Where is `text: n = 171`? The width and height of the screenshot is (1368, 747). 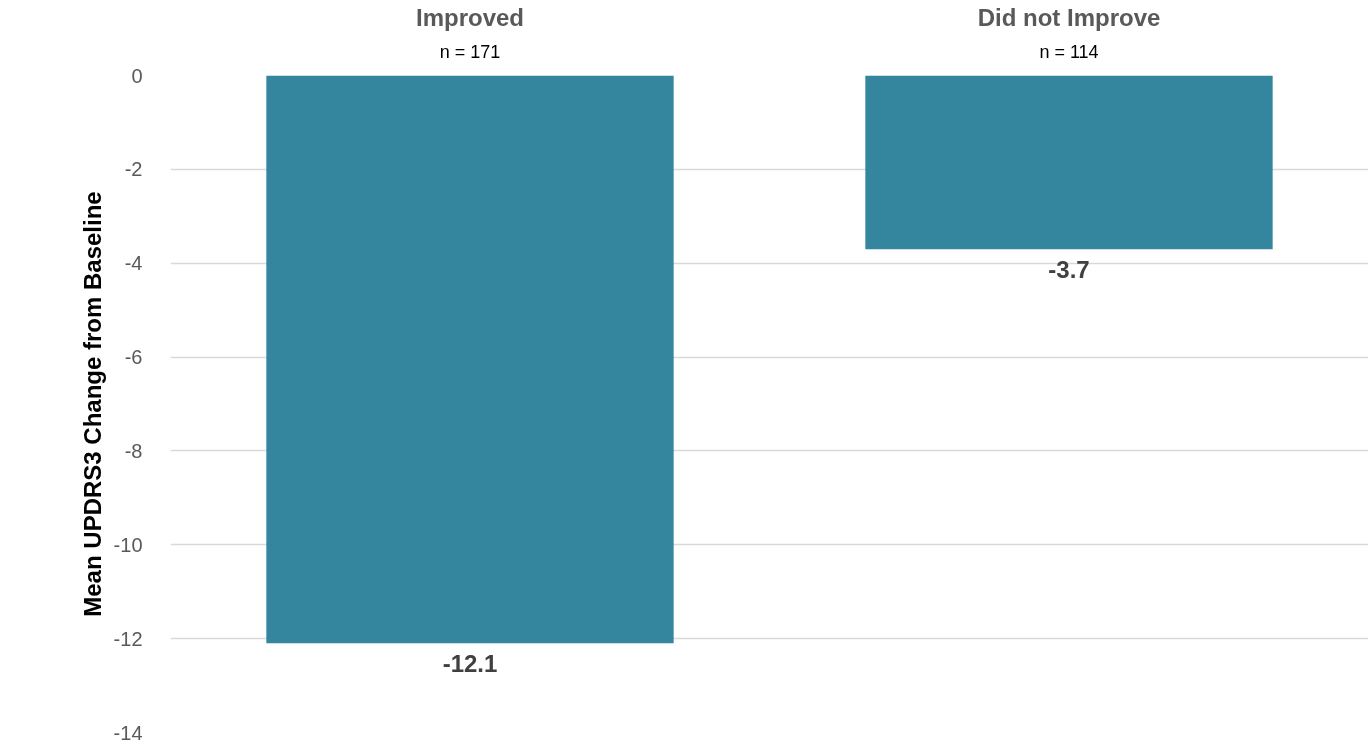 text: n = 171 is located at coordinates (470, 51).